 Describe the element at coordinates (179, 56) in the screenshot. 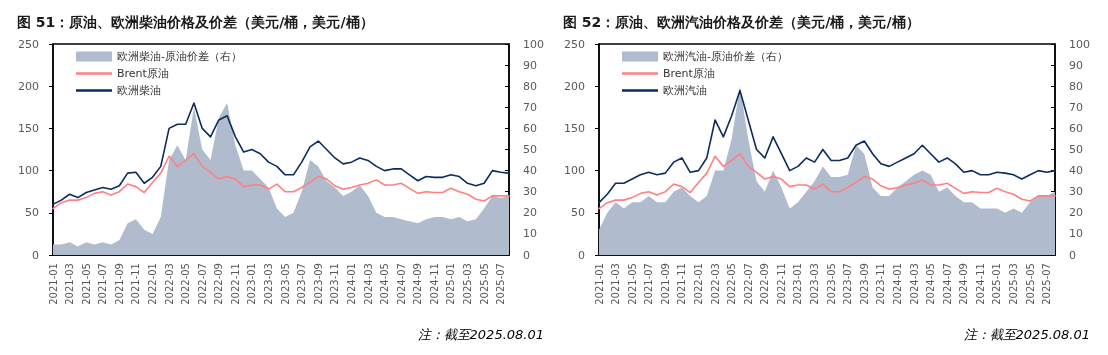

I see `legend-label: 欧洲柴油-原油价差（右）` at that location.